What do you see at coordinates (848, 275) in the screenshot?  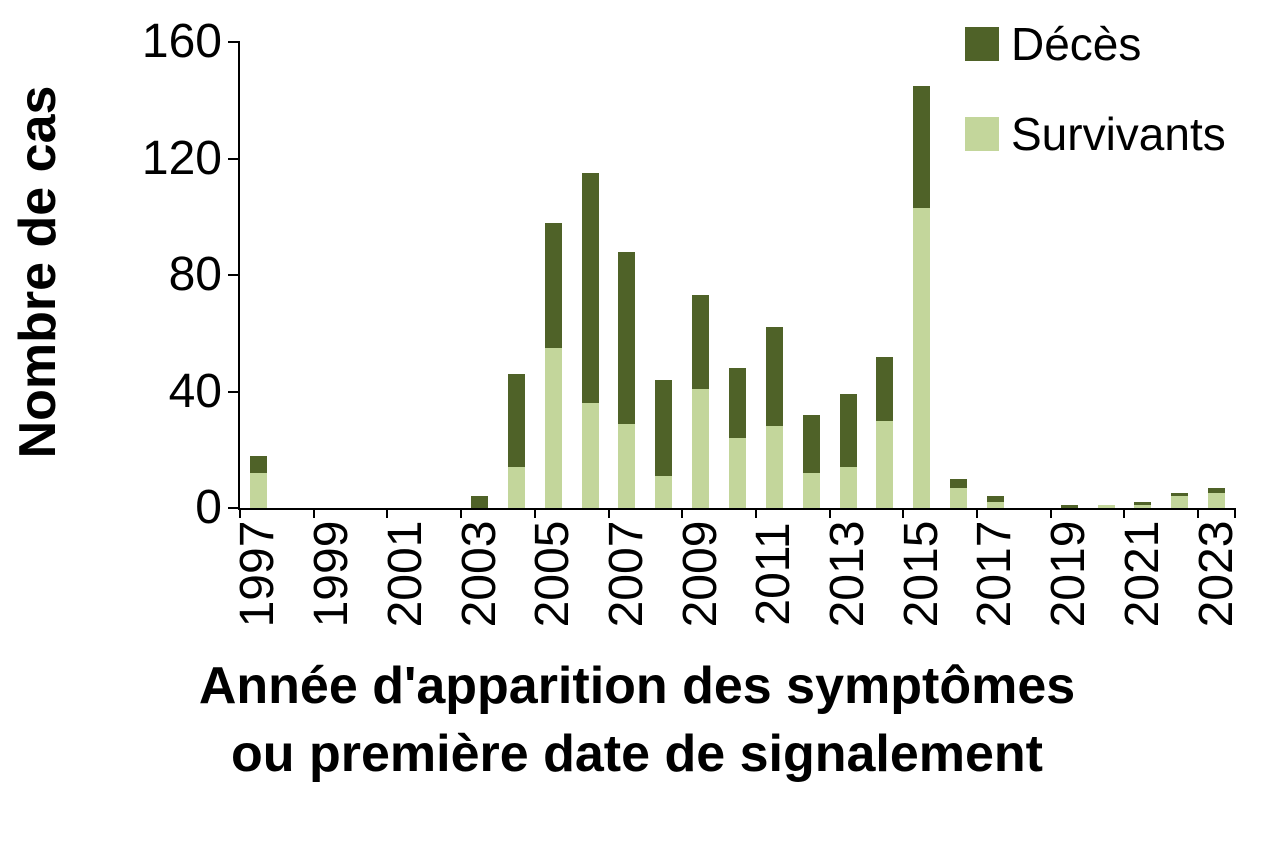 I see `bar-2013` at bounding box center [848, 275].